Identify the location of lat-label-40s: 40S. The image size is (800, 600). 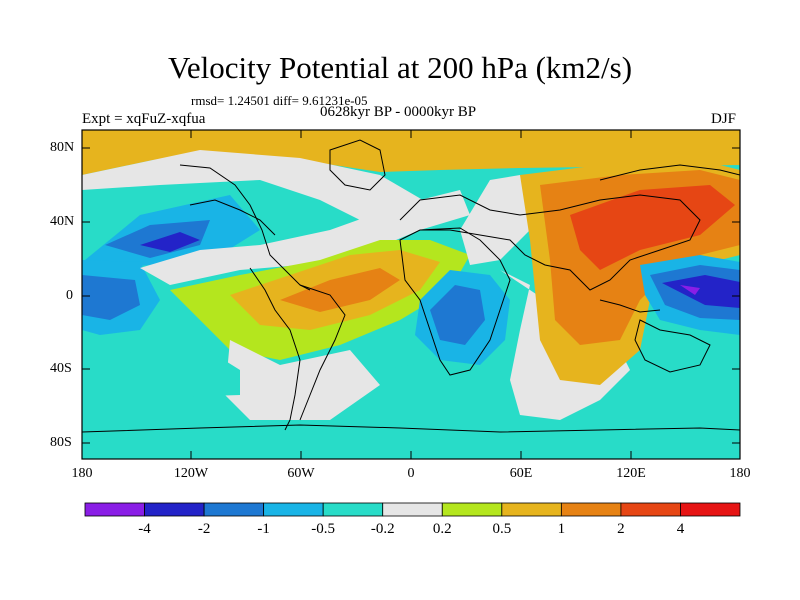
(61, 368).